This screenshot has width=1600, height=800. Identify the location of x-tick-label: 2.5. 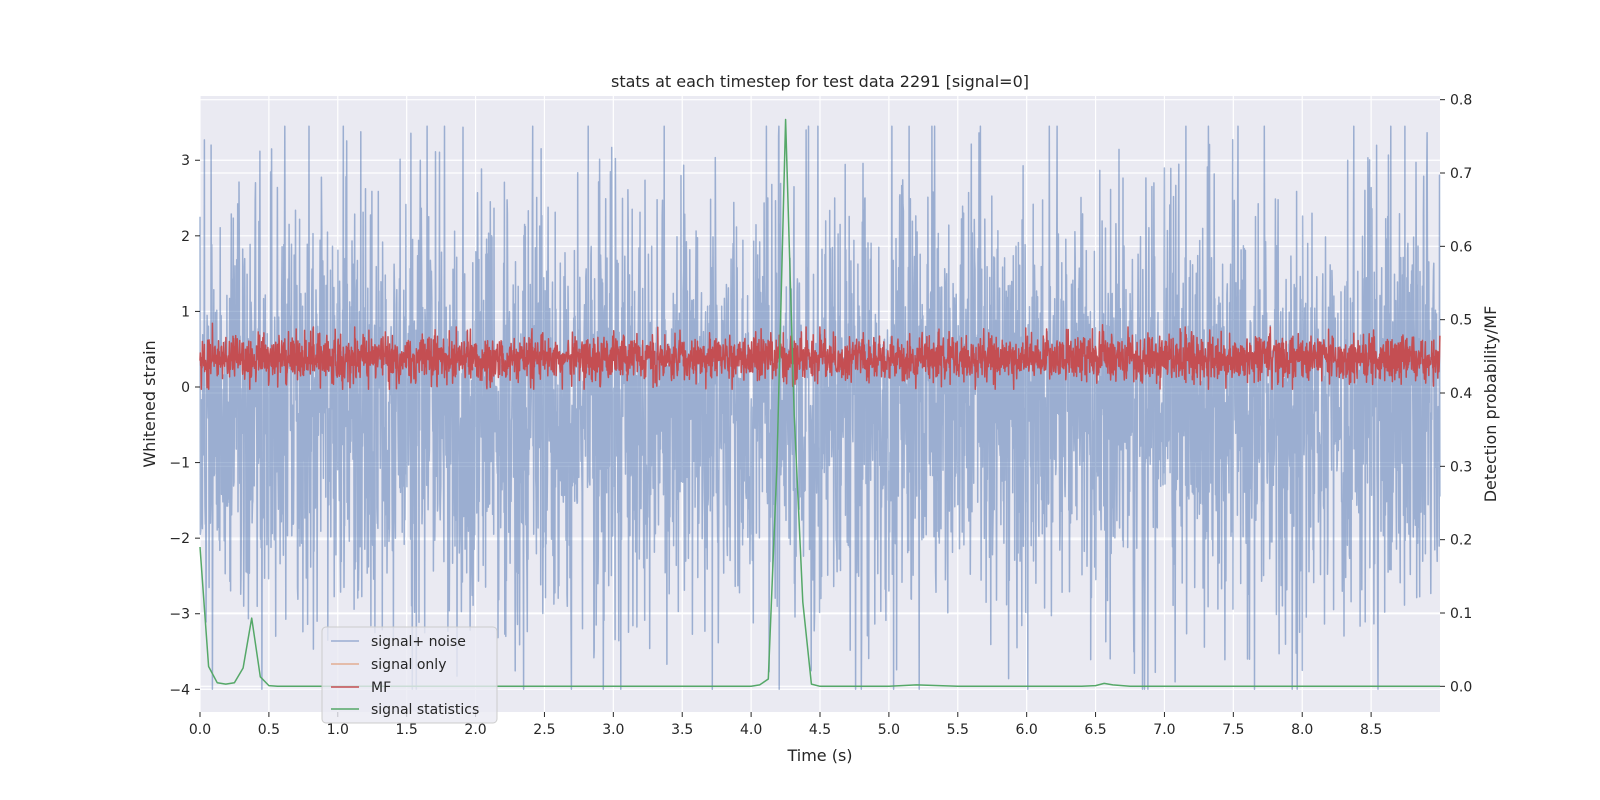
(544, 730).